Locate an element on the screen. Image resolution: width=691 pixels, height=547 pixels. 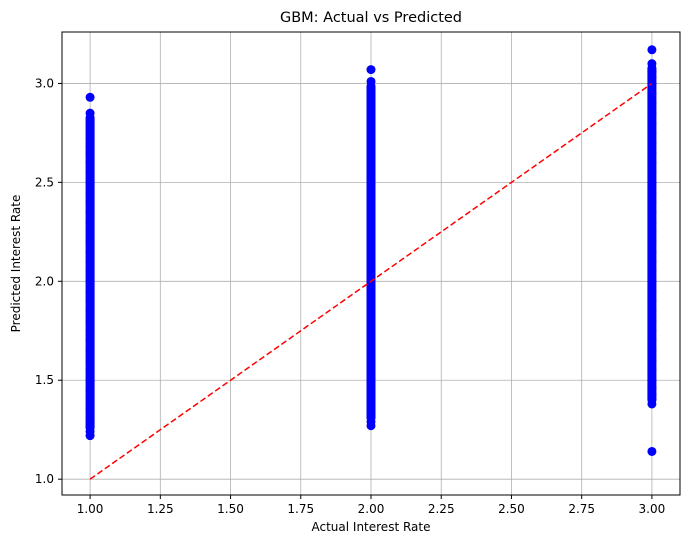
x-axis: 1.00 1.25 1.50 1.75 2.00 2.25 2.50 2.75 3.00 is located at coordinates (371, 505).